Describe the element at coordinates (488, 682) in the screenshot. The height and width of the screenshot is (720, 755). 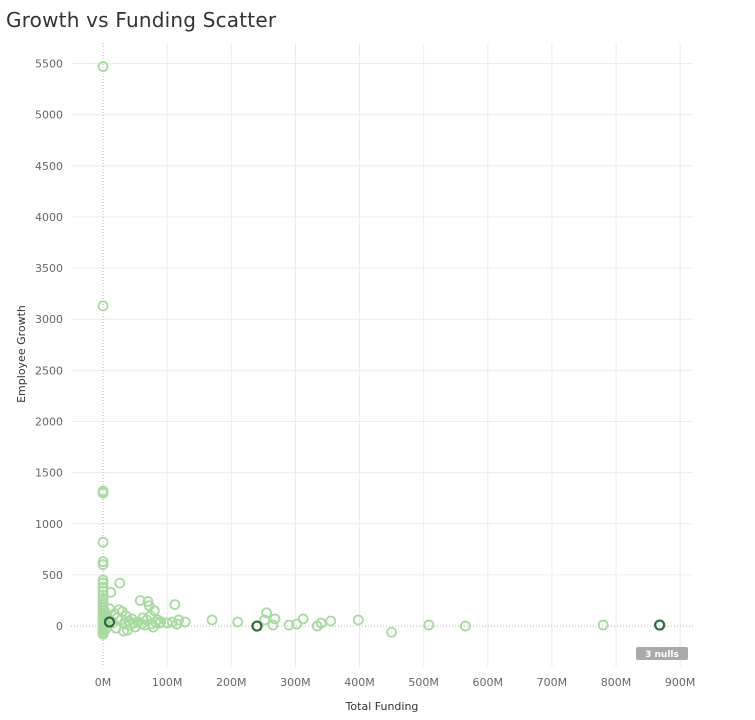
I see `x-tick-label: 600M` at that location.